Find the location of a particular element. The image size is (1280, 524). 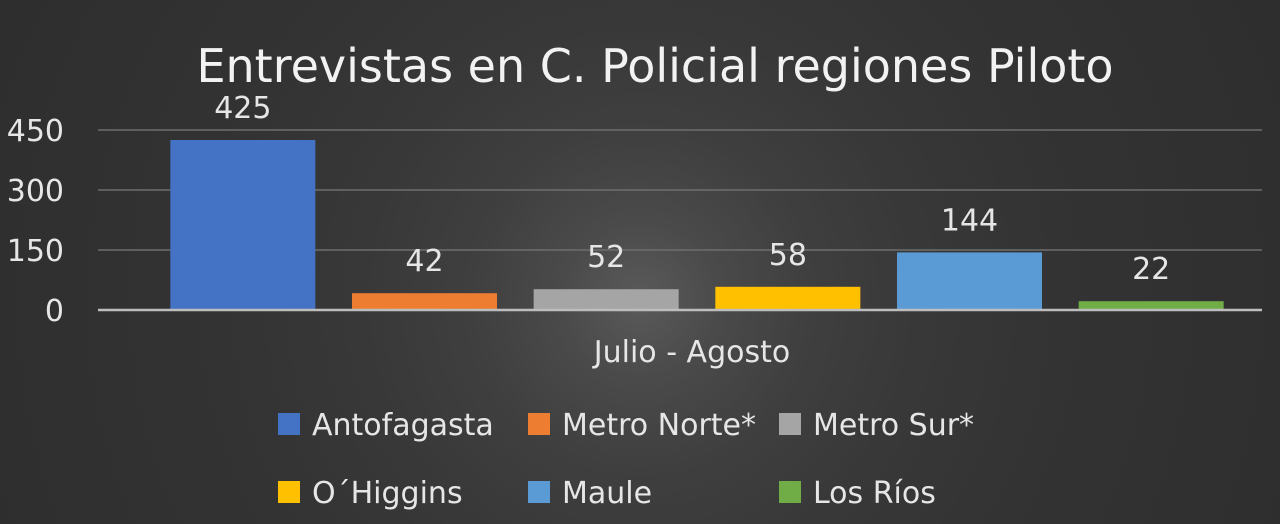

data-label: 52 is located at coordinates (606, 257).